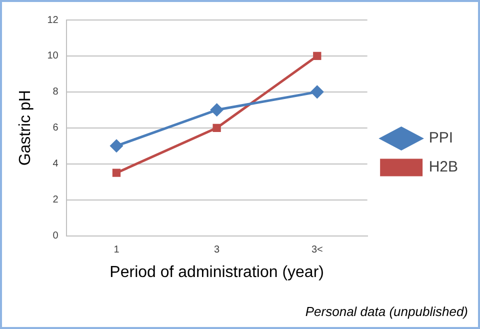 The width and height of the screenshot is (480, 329). What do you see at coordinates (55, 164) in the screenshot?
I see `y-tick-label: 4` at bounding box center [55, 164].